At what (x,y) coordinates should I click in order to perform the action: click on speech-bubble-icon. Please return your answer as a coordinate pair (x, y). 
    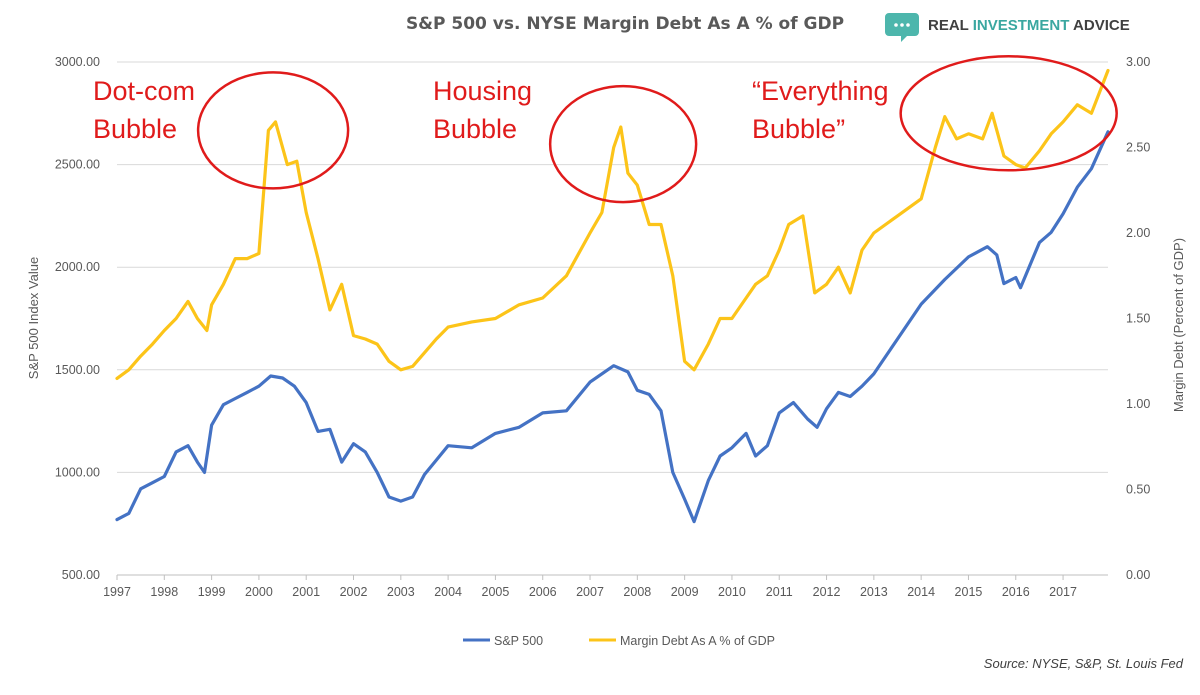
    Looking at the image, I should click on (902, 27).